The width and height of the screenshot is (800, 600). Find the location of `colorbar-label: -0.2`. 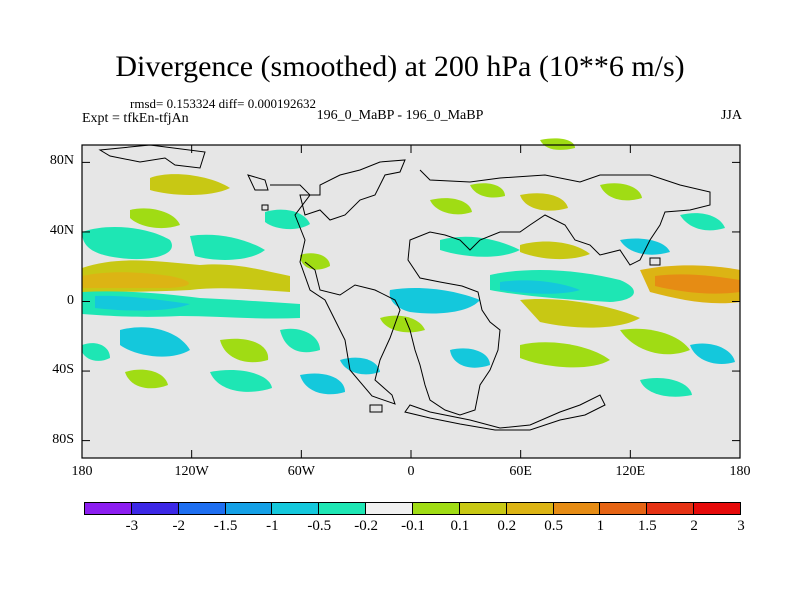

colorbar-label: -0.2 is located at coordinates (366, 526).